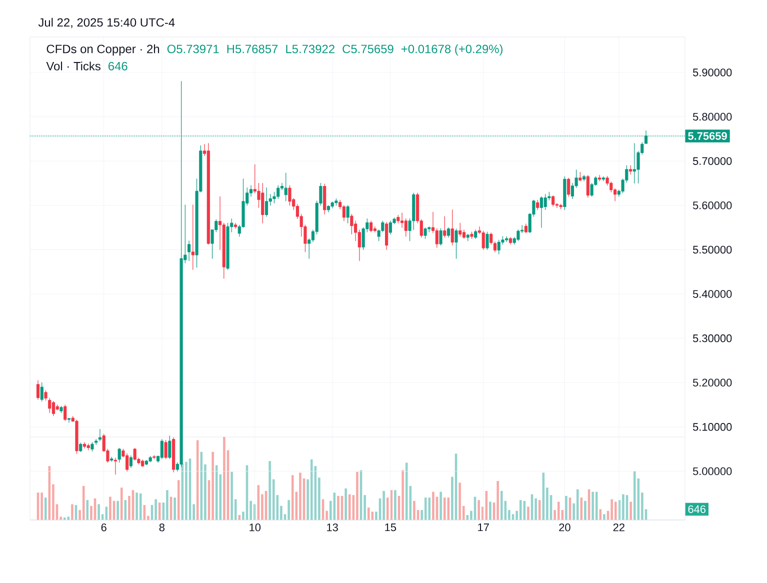 This screenshot has width=767, height=583. I want to click on y-tick-label: 5.70000, so click(712, 161).